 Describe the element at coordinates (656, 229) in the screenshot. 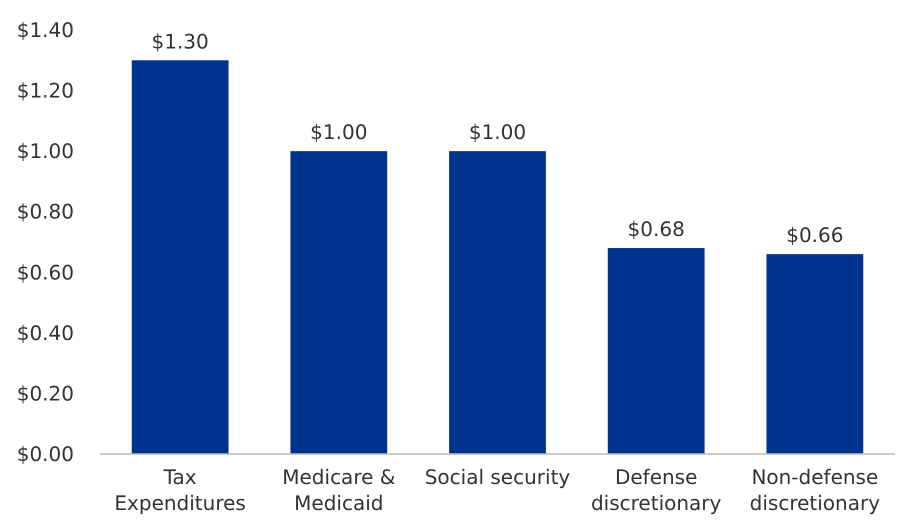

I see `data-label: $0.68` at that location.